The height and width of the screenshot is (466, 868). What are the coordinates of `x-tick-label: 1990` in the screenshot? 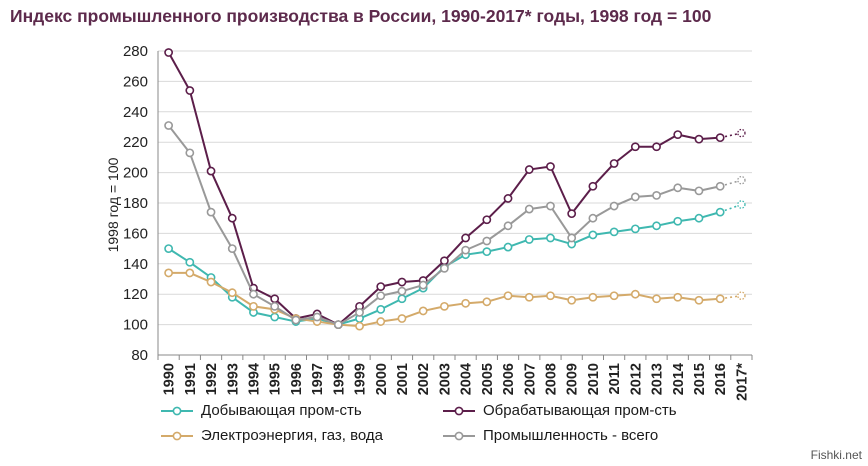 It's located at (170, 379).